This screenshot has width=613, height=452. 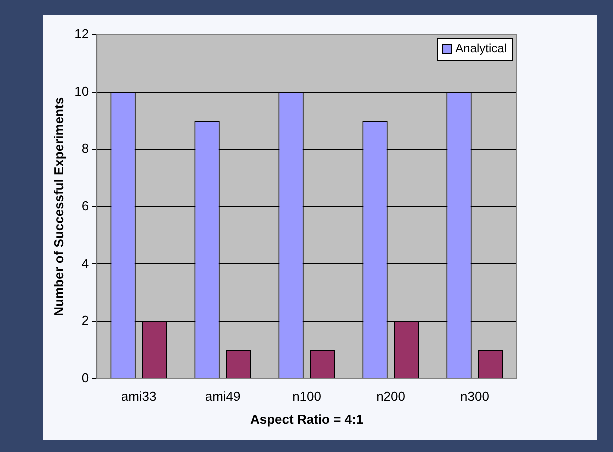 What do you see at coordinates (82, 34) in the screenshot?
I see `y-tick-label: 12` at bounding box center [82, 34].